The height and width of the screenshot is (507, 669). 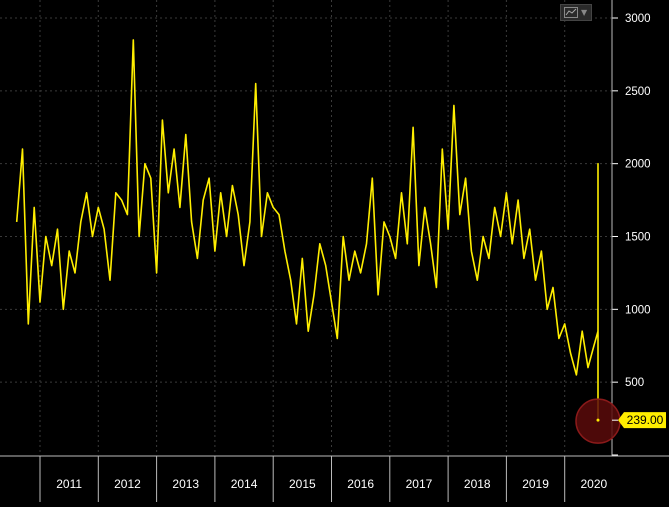 I want to click on x-tick-label: 2014, so click(x=244, y=484).